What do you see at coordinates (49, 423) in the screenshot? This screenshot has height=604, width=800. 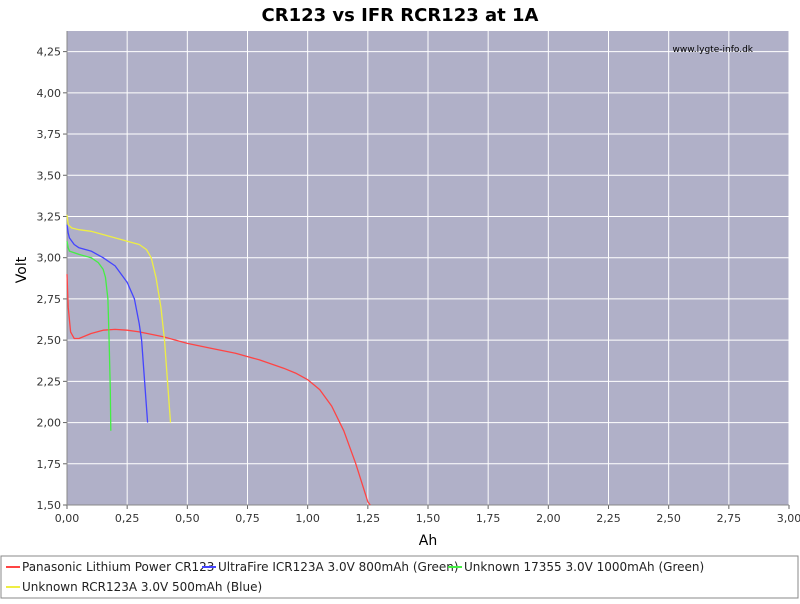 I see `y-tick-label: 2,00` at bounding box center [49, 423].